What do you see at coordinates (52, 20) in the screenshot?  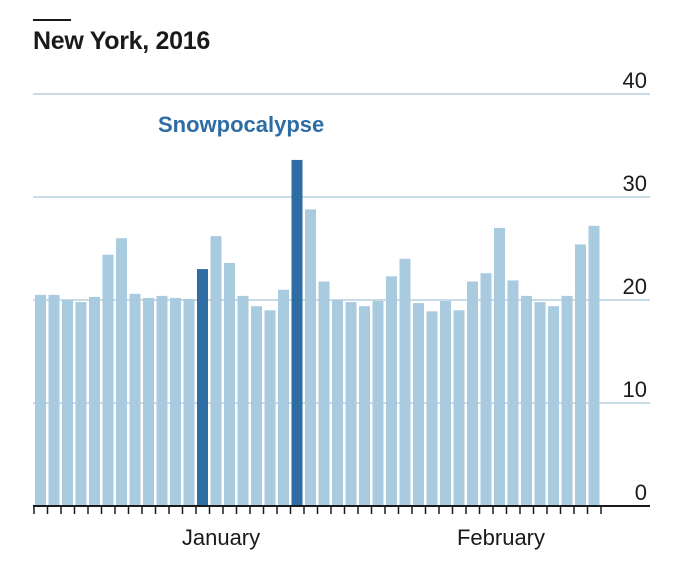 I see `title-rule` at bounding box center [52, 20].